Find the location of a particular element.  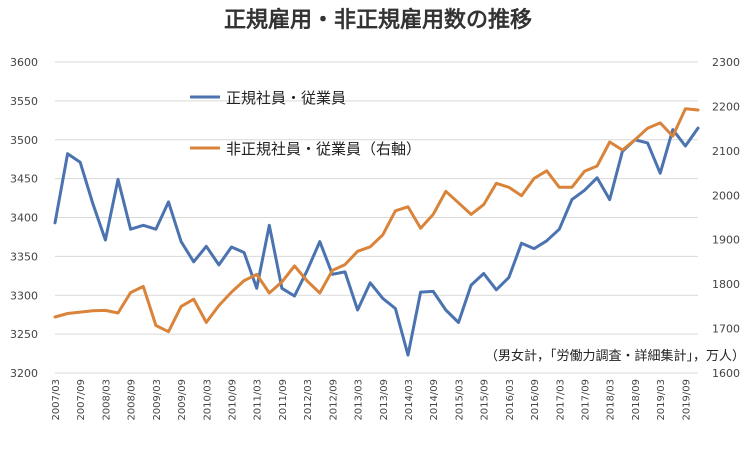

legend-label: 正規社員・従業員 is located at coordinates (286, 98).